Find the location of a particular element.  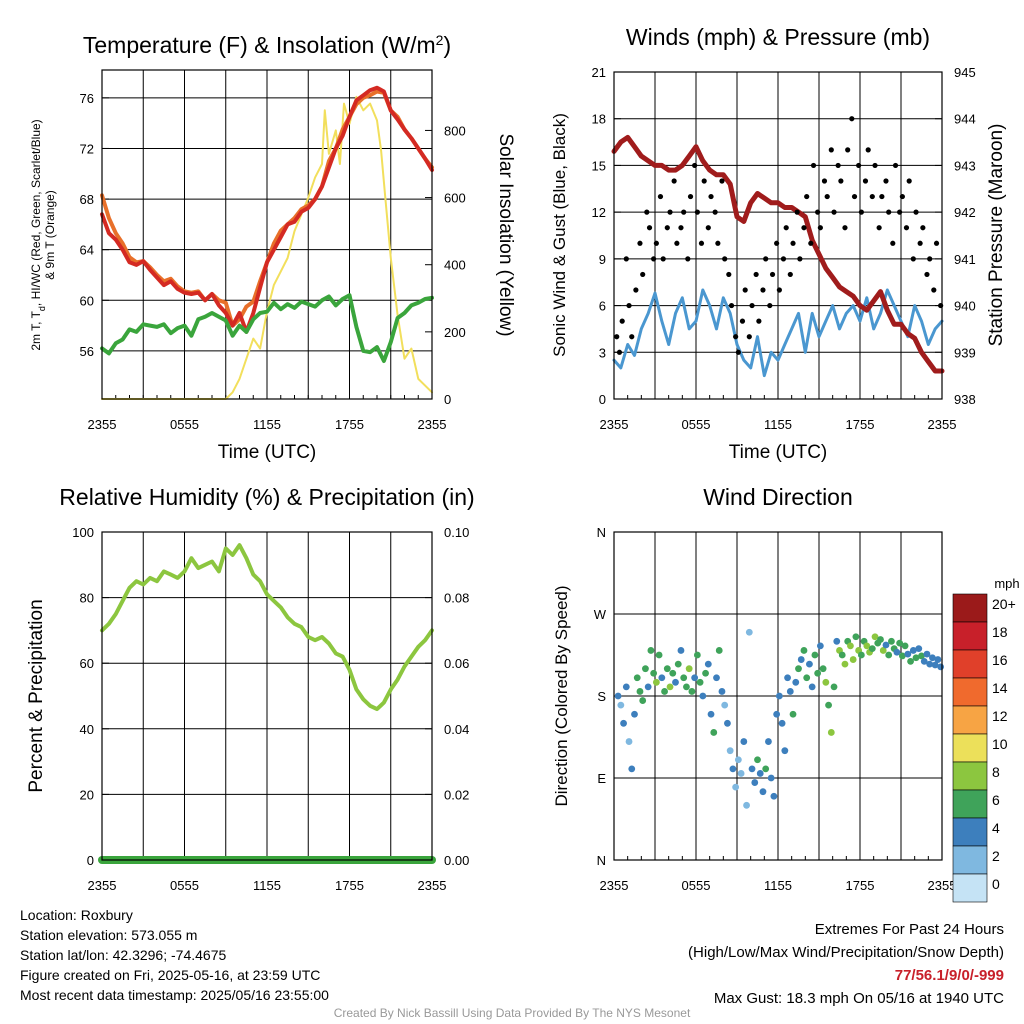

direction-title: Wind Direction is located at coordinates (778, 497).